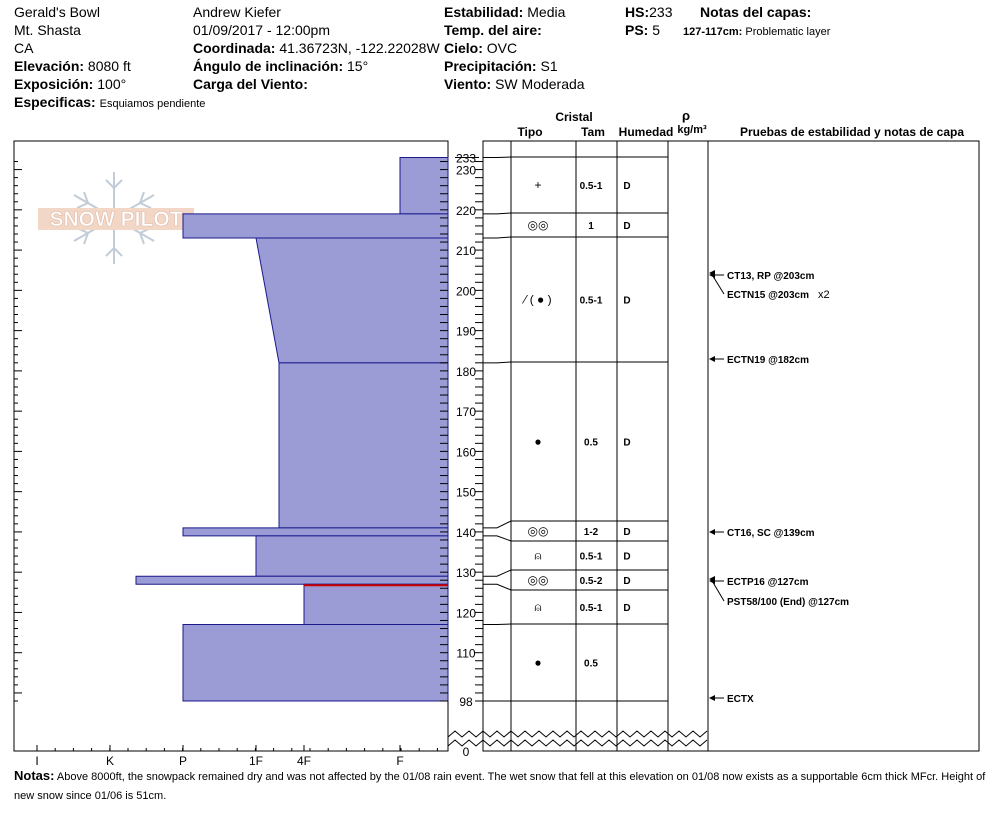 This screenshot has height=840, width=994. I want to click on hs-value: 233, so click(661, 12).